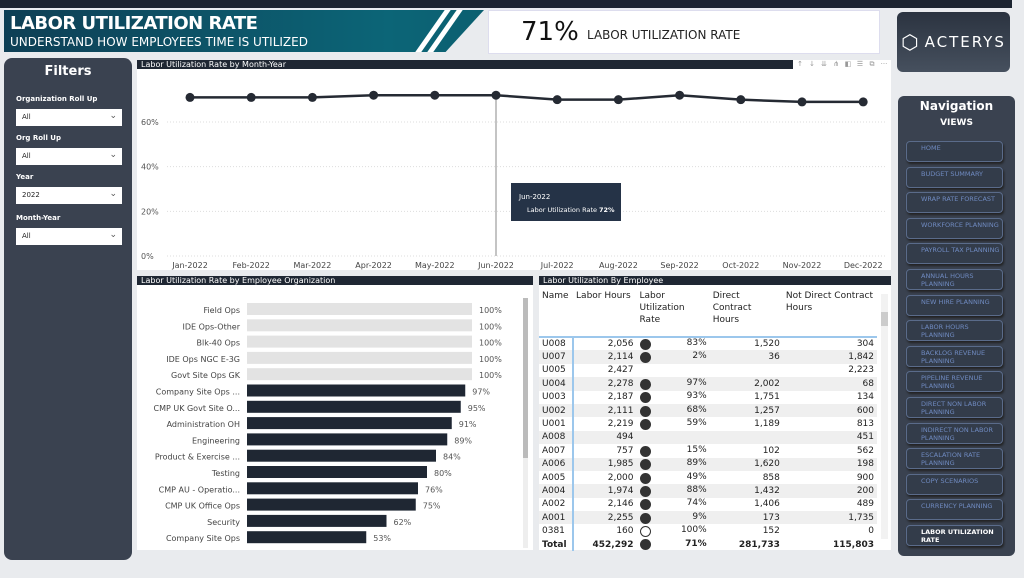 This screenshot has width=1024, height=578. What do you see at coordinates (884, 64) in the screenshot?
I see `toolbar-icon: ···` at bounding box center [884, 64].